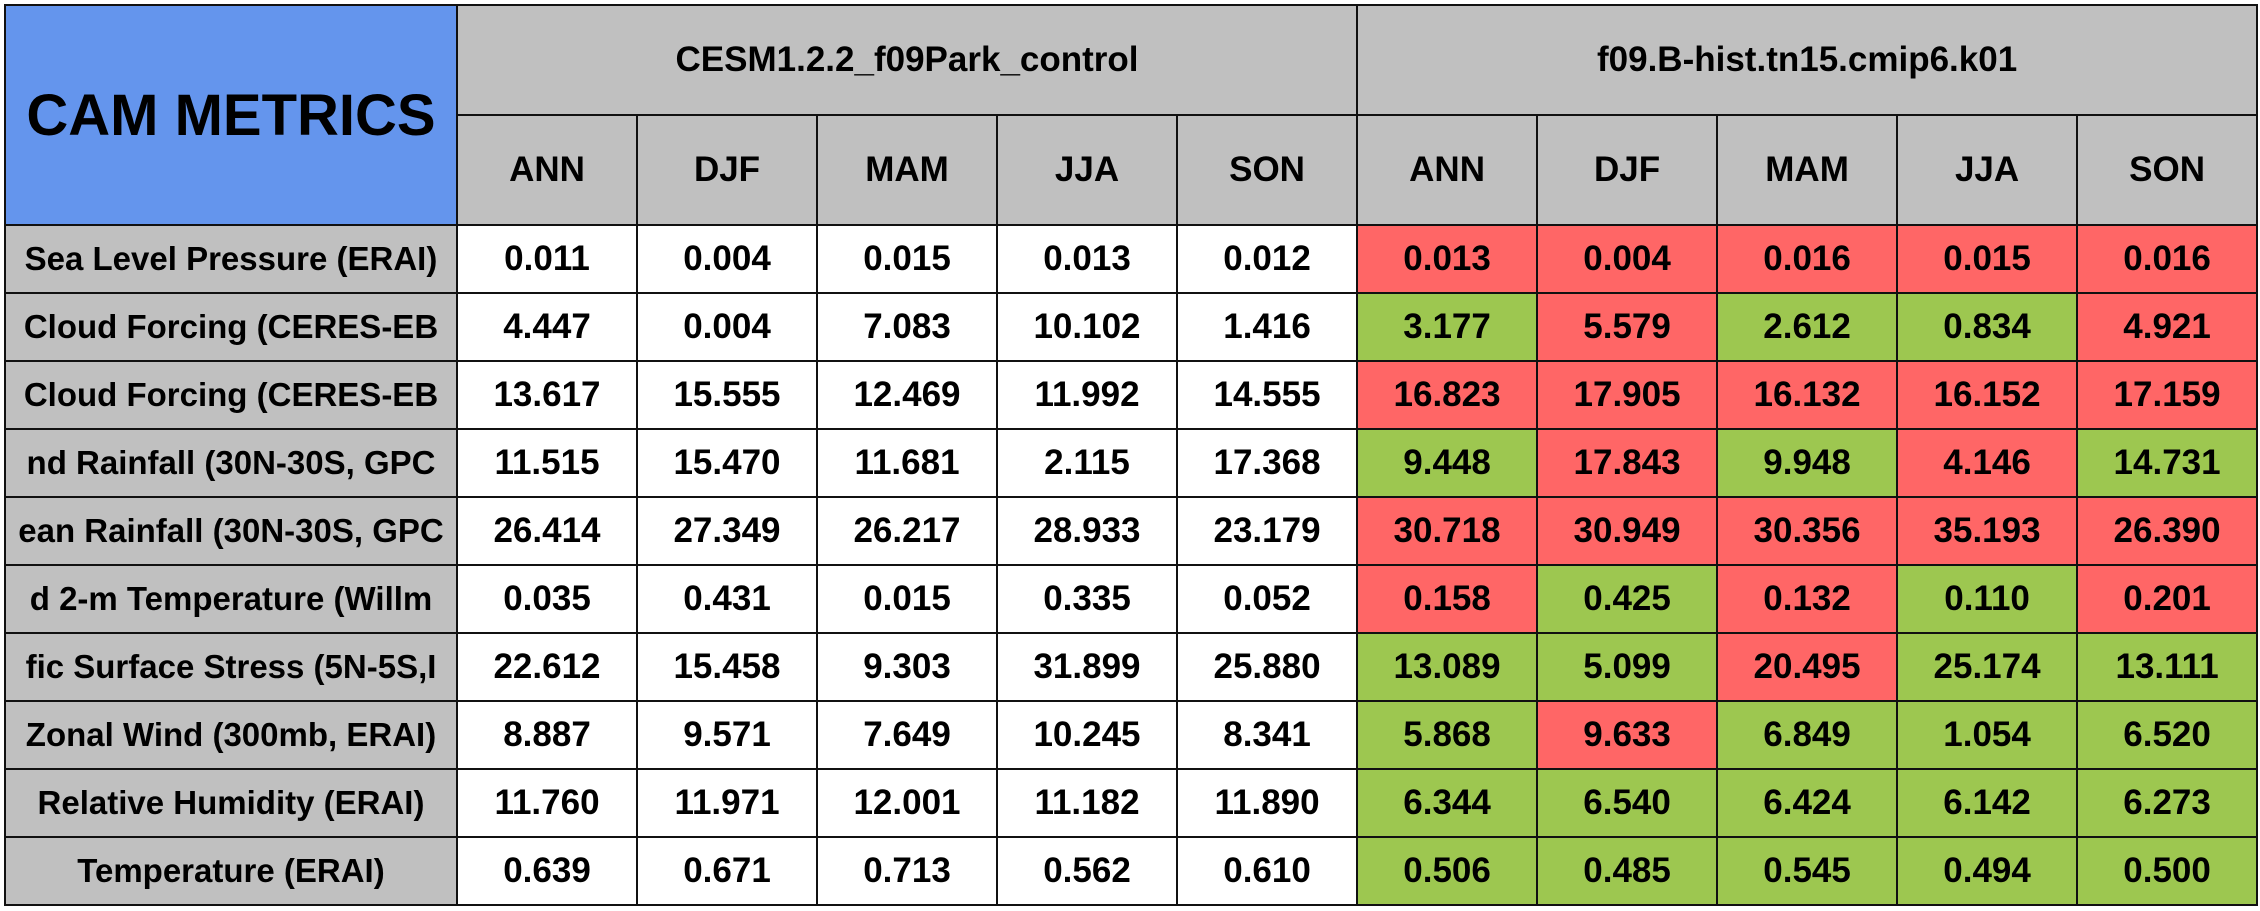 The width and height of the screenshot is (2260, 911). Describe the element at coordinates (1807, 803) in the screenshot. I see `value-cell-hist-mam: 6.424` at that location.